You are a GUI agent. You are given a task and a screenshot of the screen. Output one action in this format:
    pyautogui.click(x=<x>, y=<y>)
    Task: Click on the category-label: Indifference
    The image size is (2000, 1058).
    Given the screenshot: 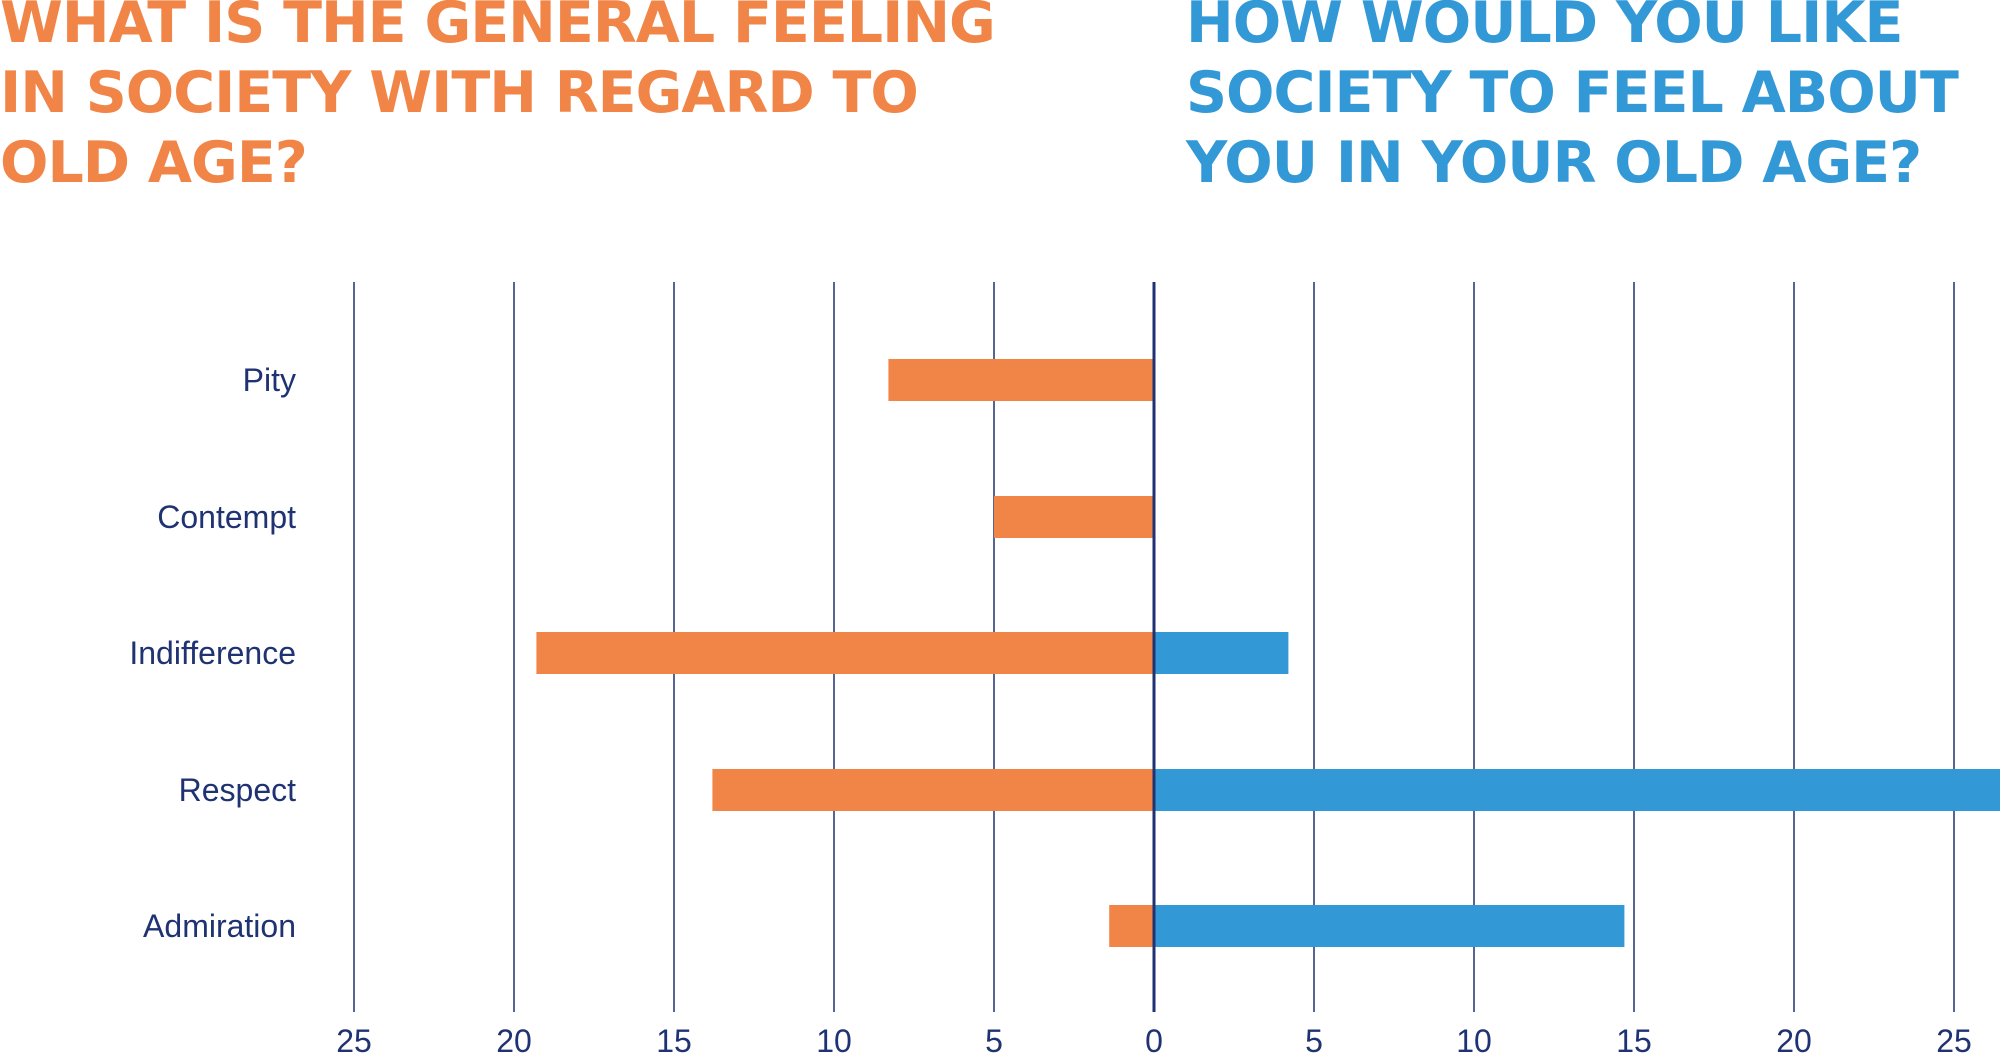 What is the action you would take?
    pyautogui.click(x=212, y=653)
    